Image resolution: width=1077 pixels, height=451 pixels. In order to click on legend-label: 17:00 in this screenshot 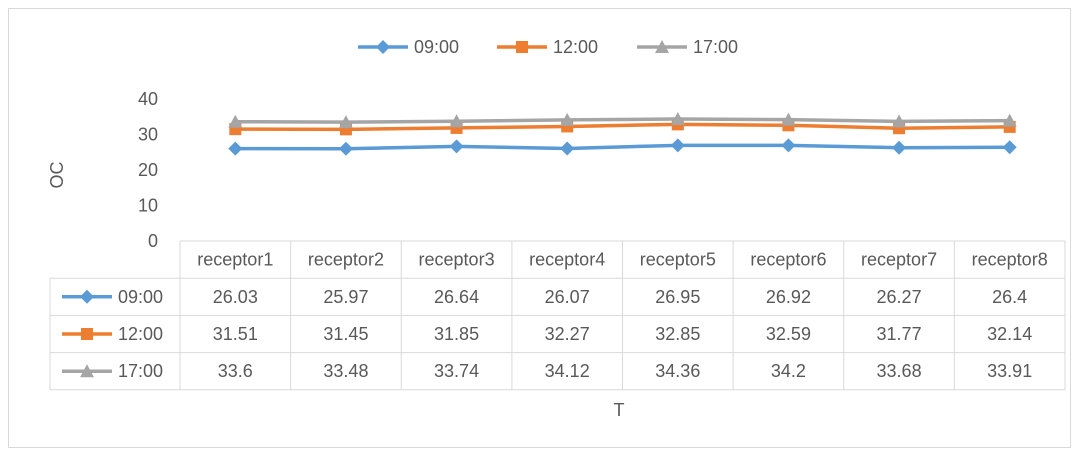, I will do `click(715, 47)`.